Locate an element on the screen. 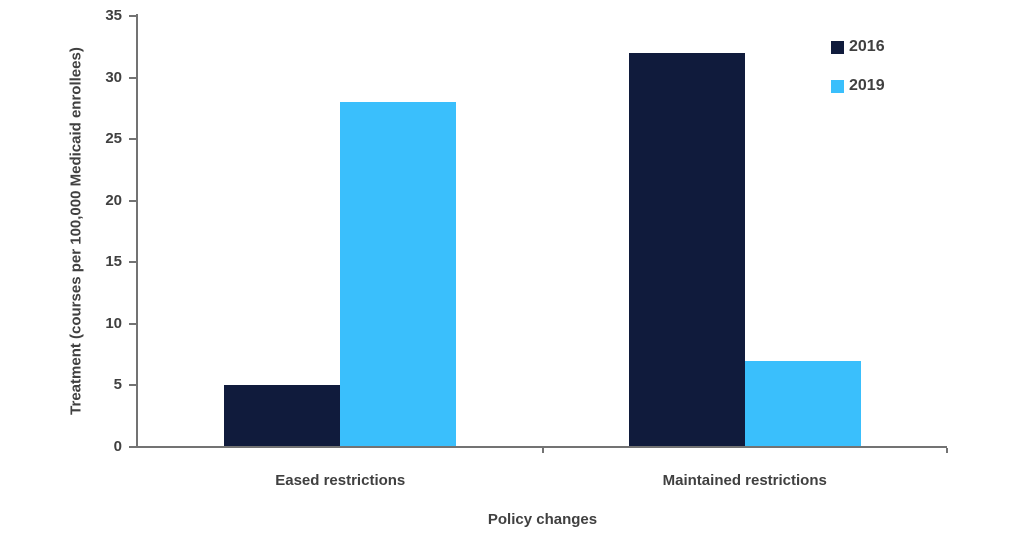 The width and height of the screenshot is (1024, 538). y-tick-label: 25 is located at coordinates (113, 139).